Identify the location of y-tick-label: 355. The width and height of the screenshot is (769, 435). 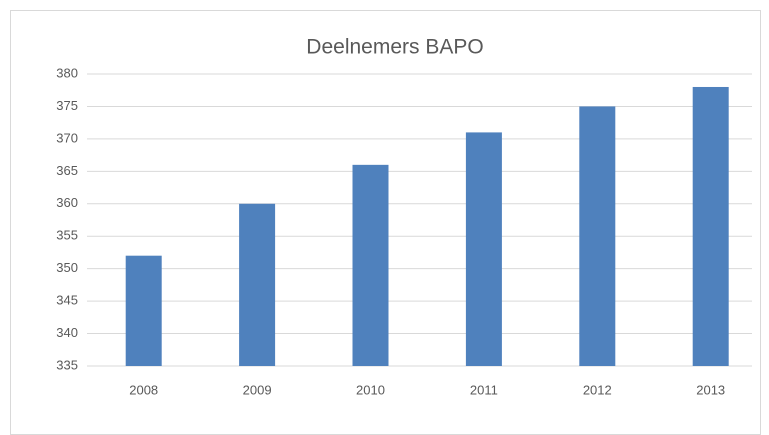
(67, 235).